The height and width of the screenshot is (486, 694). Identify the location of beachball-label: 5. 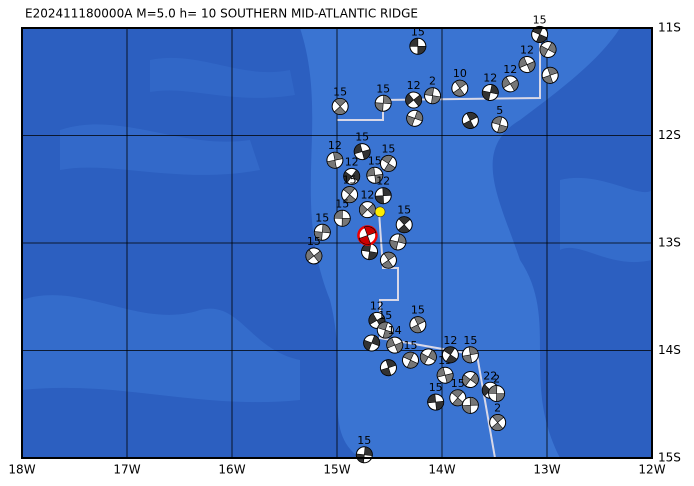
(499, 110).